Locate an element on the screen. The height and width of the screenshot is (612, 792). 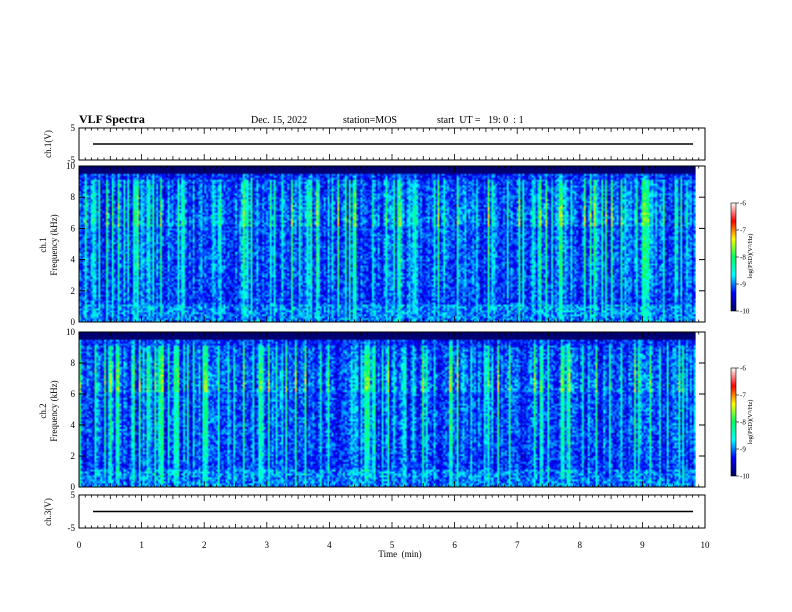
x-tick-label: 10 is located at coordinates (706, 545).